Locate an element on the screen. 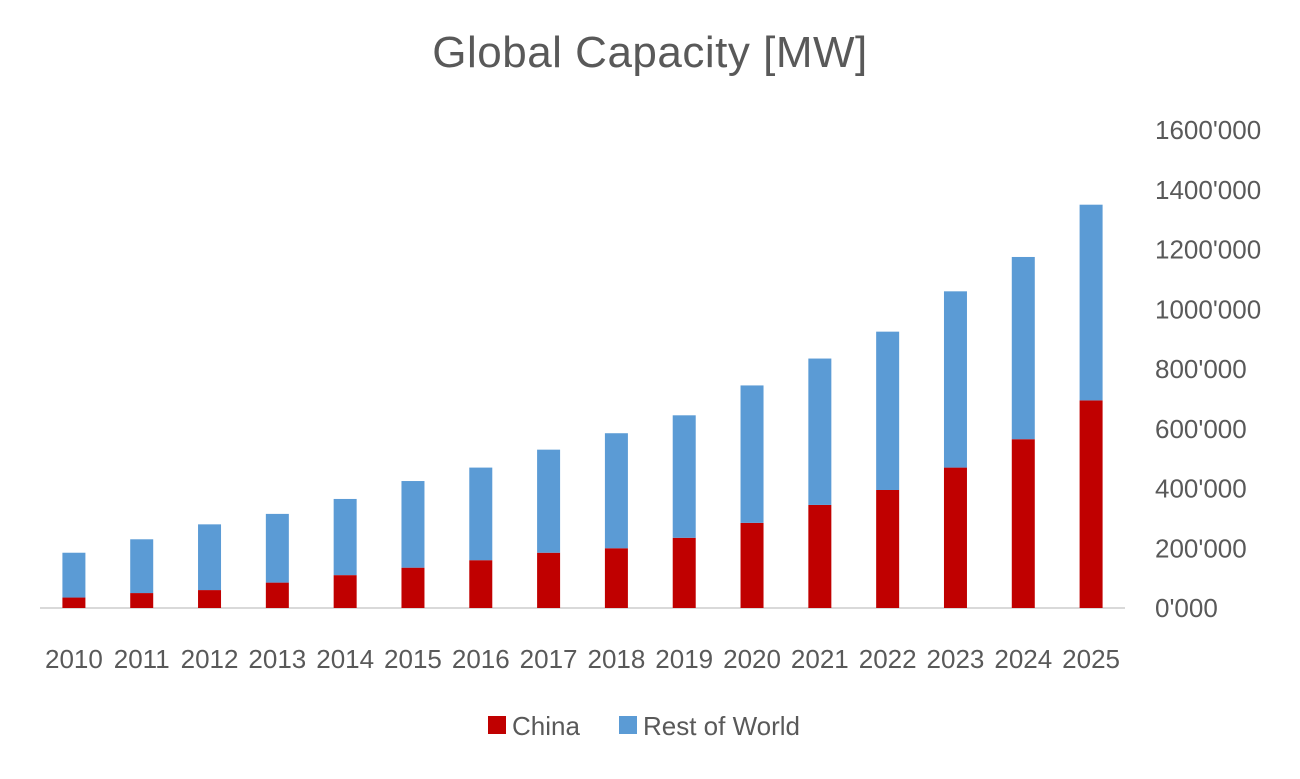 The height and width of the screenshot is (779, 1300). bar-rest-of-world-2014 is located at coordinates (345, 537).